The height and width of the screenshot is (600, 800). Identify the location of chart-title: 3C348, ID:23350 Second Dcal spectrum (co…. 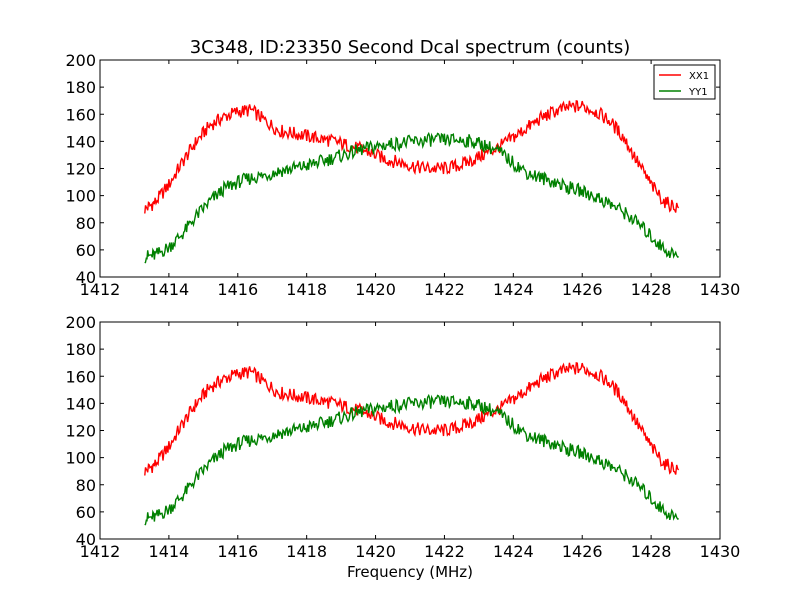
(410, 47).